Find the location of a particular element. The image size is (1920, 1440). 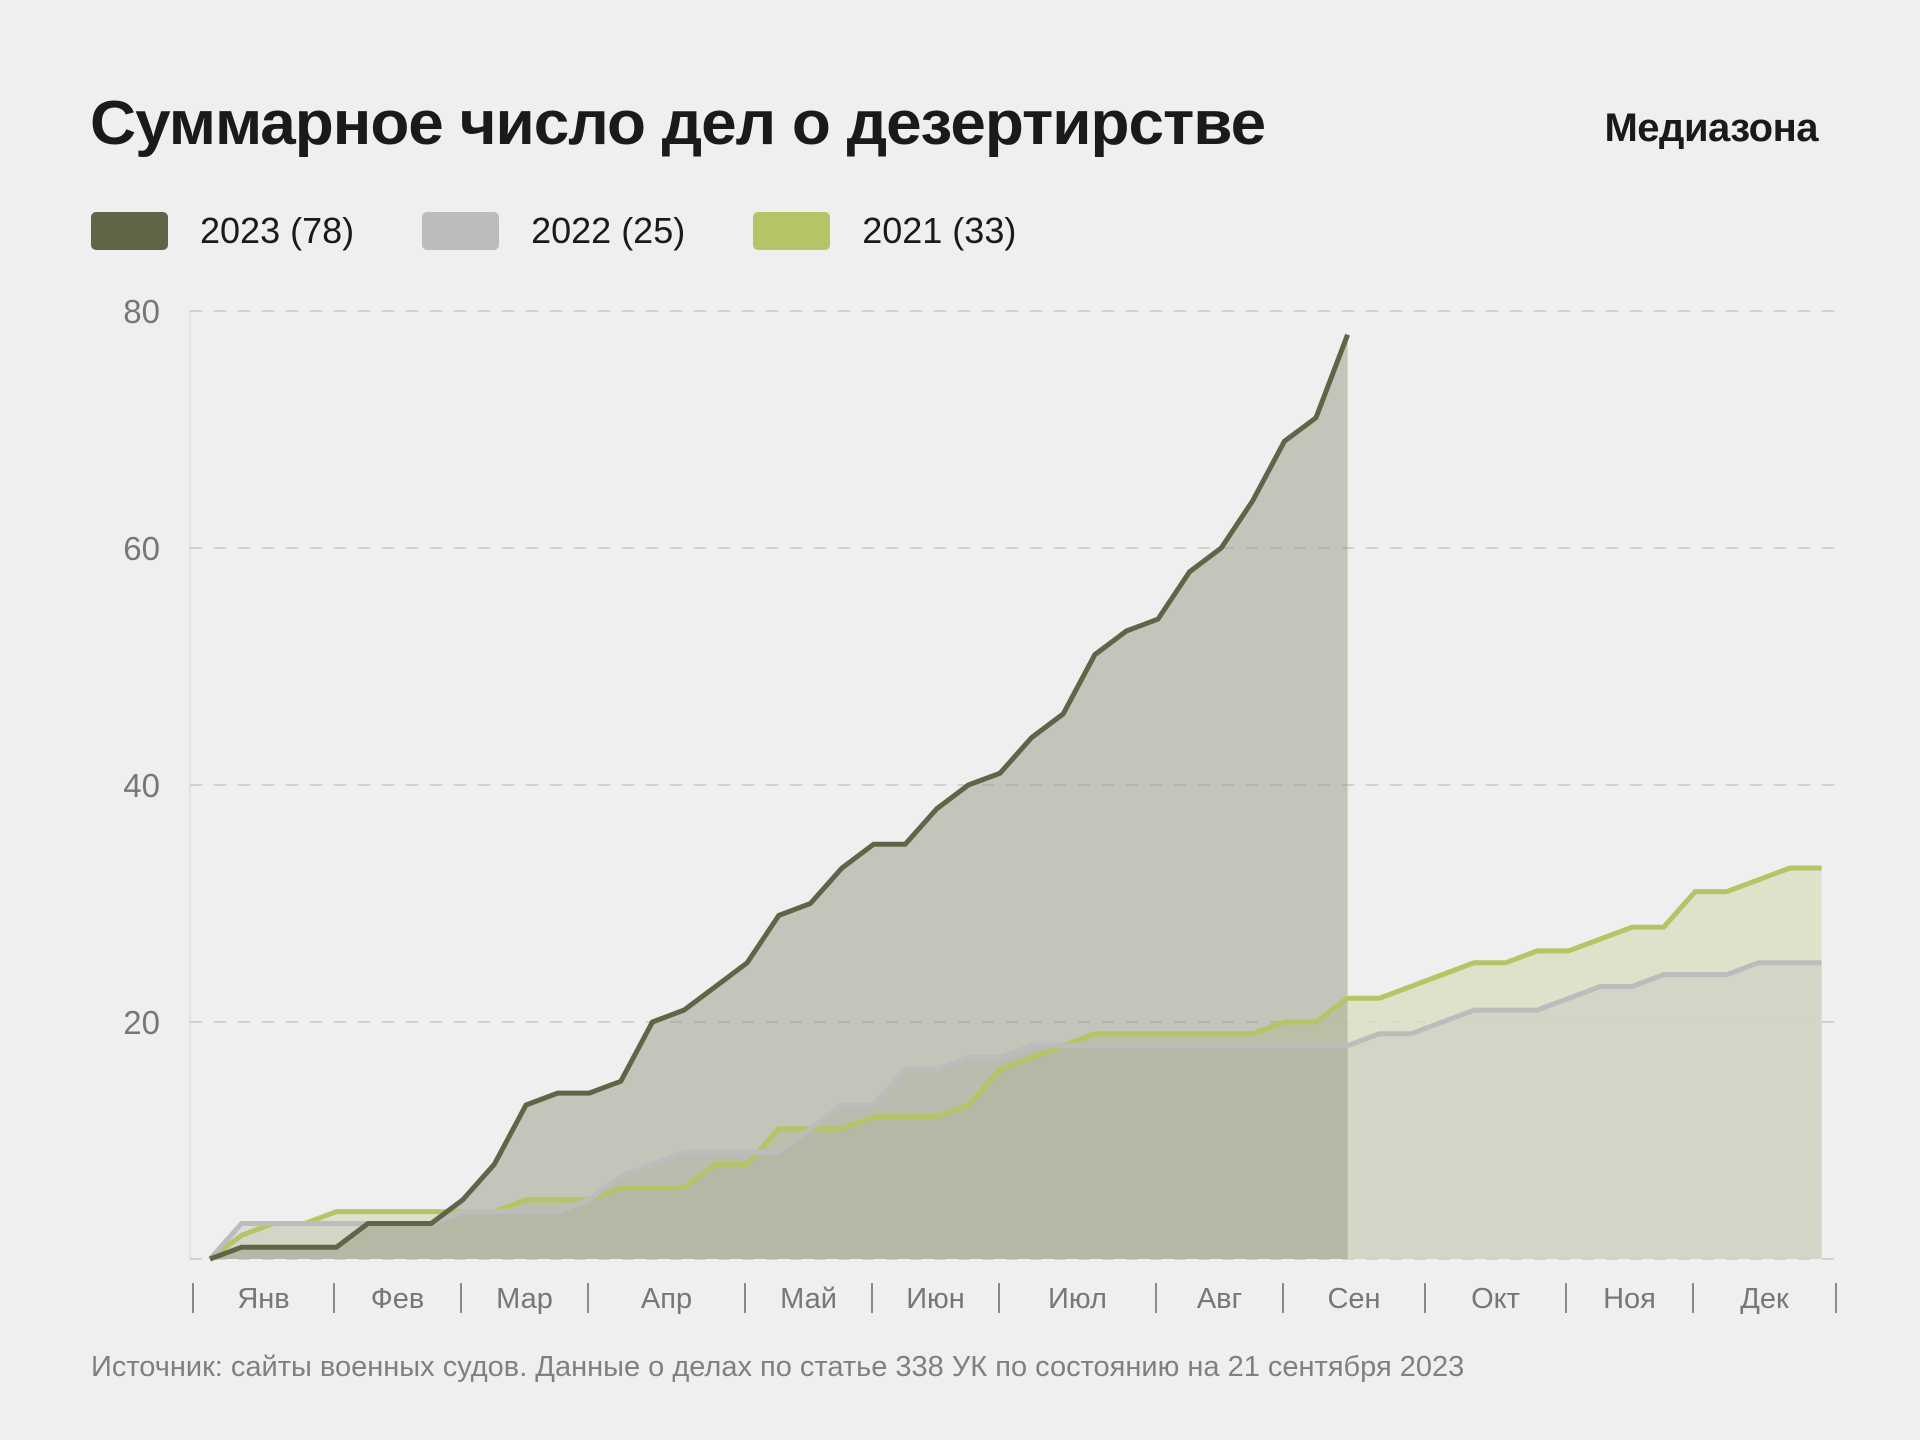

x-tick-label-month: Окт is located at coordinates (1495, 1299).